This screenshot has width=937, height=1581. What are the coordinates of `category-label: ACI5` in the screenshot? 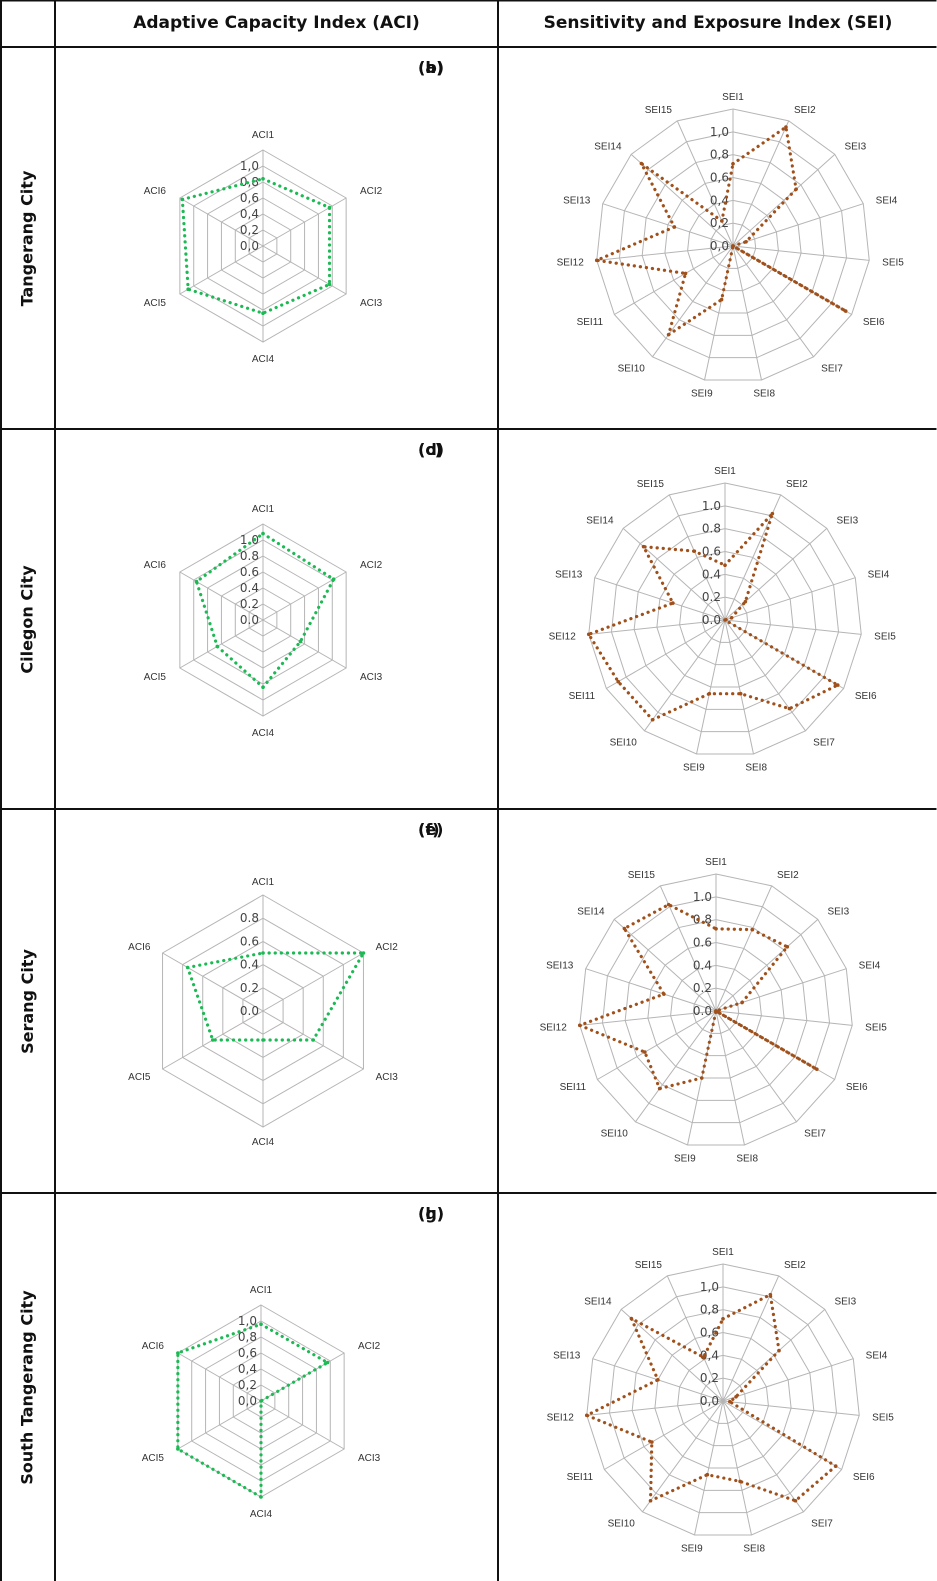 It's located at (155, 303).